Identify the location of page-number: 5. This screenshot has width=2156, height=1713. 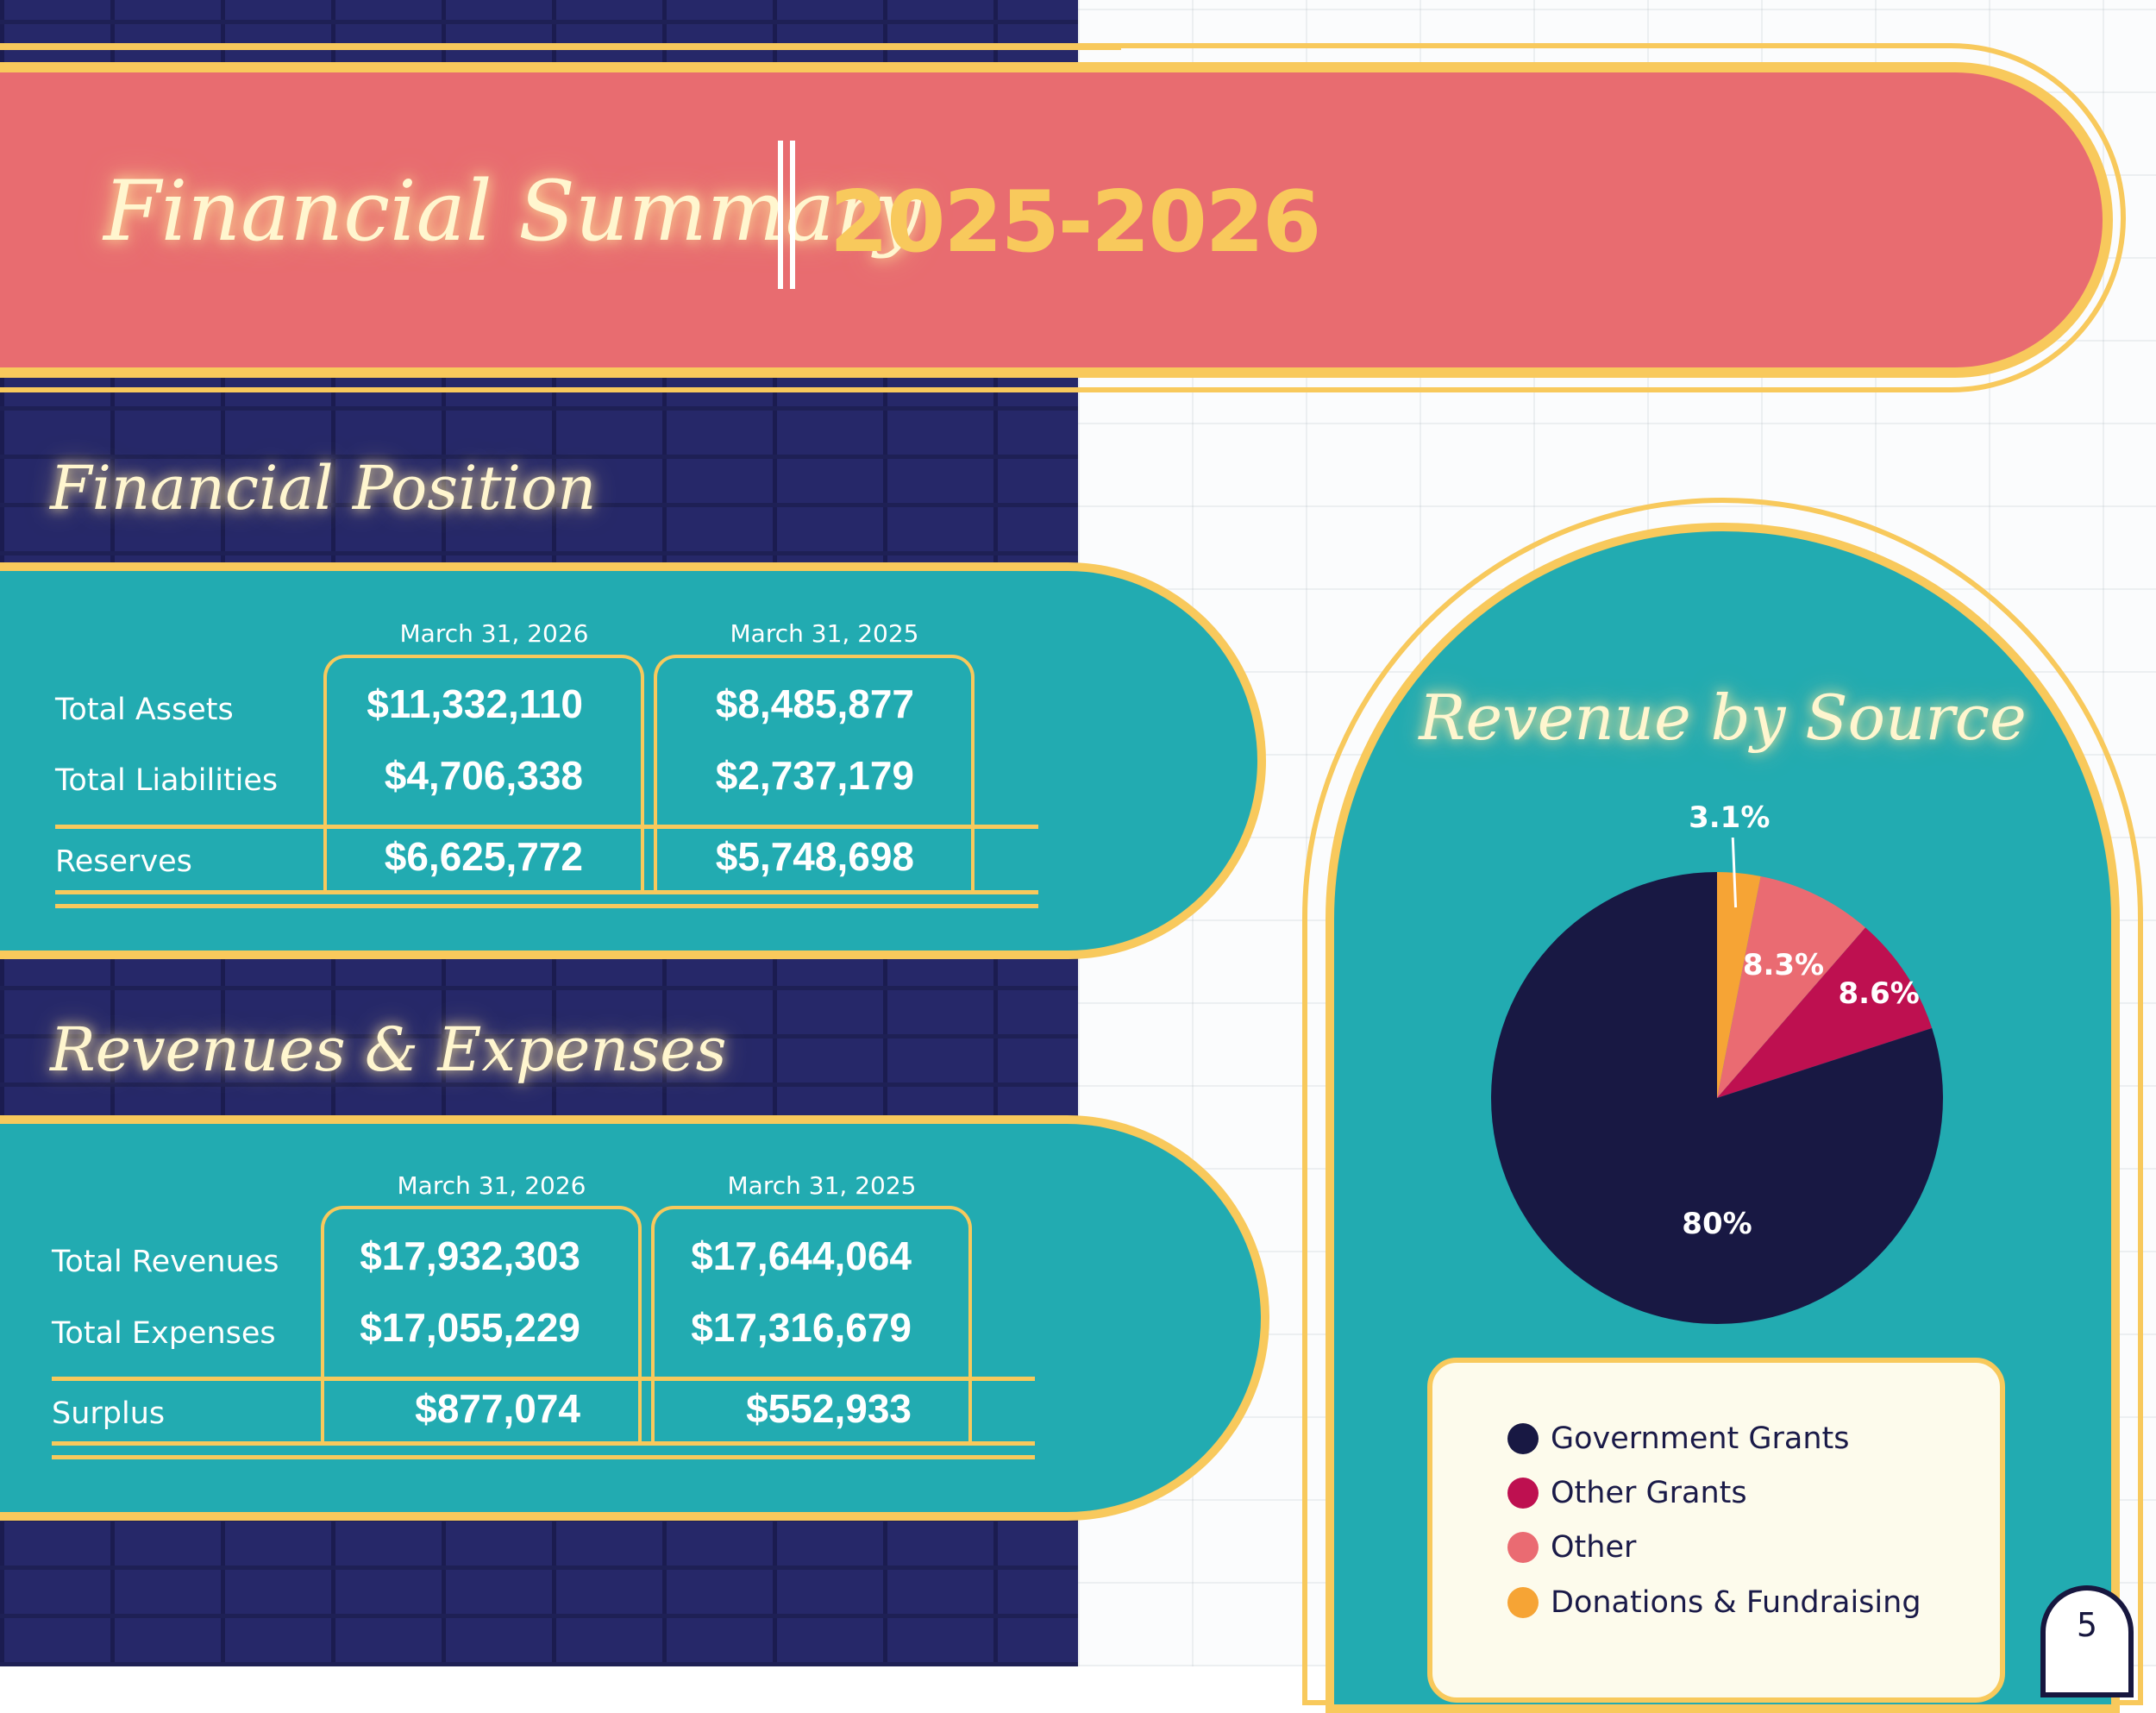
(2087, 1625).